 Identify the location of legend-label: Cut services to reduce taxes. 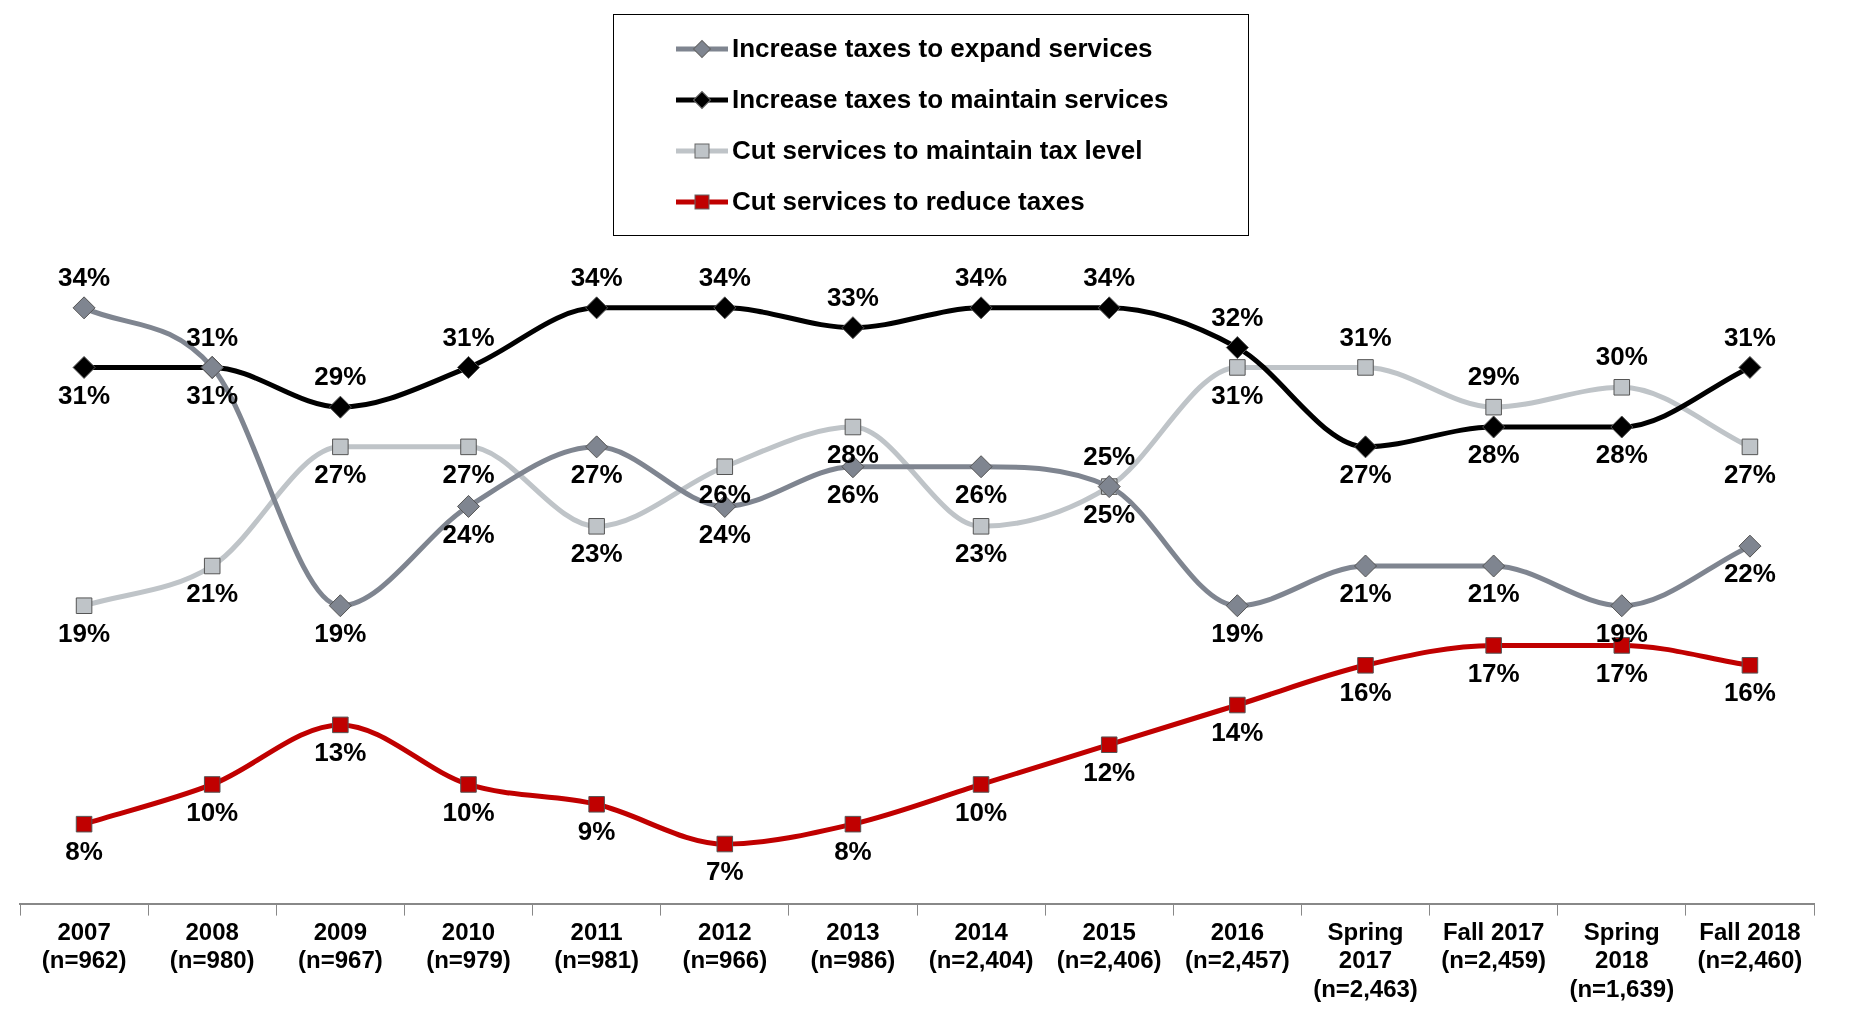
(908, 201).